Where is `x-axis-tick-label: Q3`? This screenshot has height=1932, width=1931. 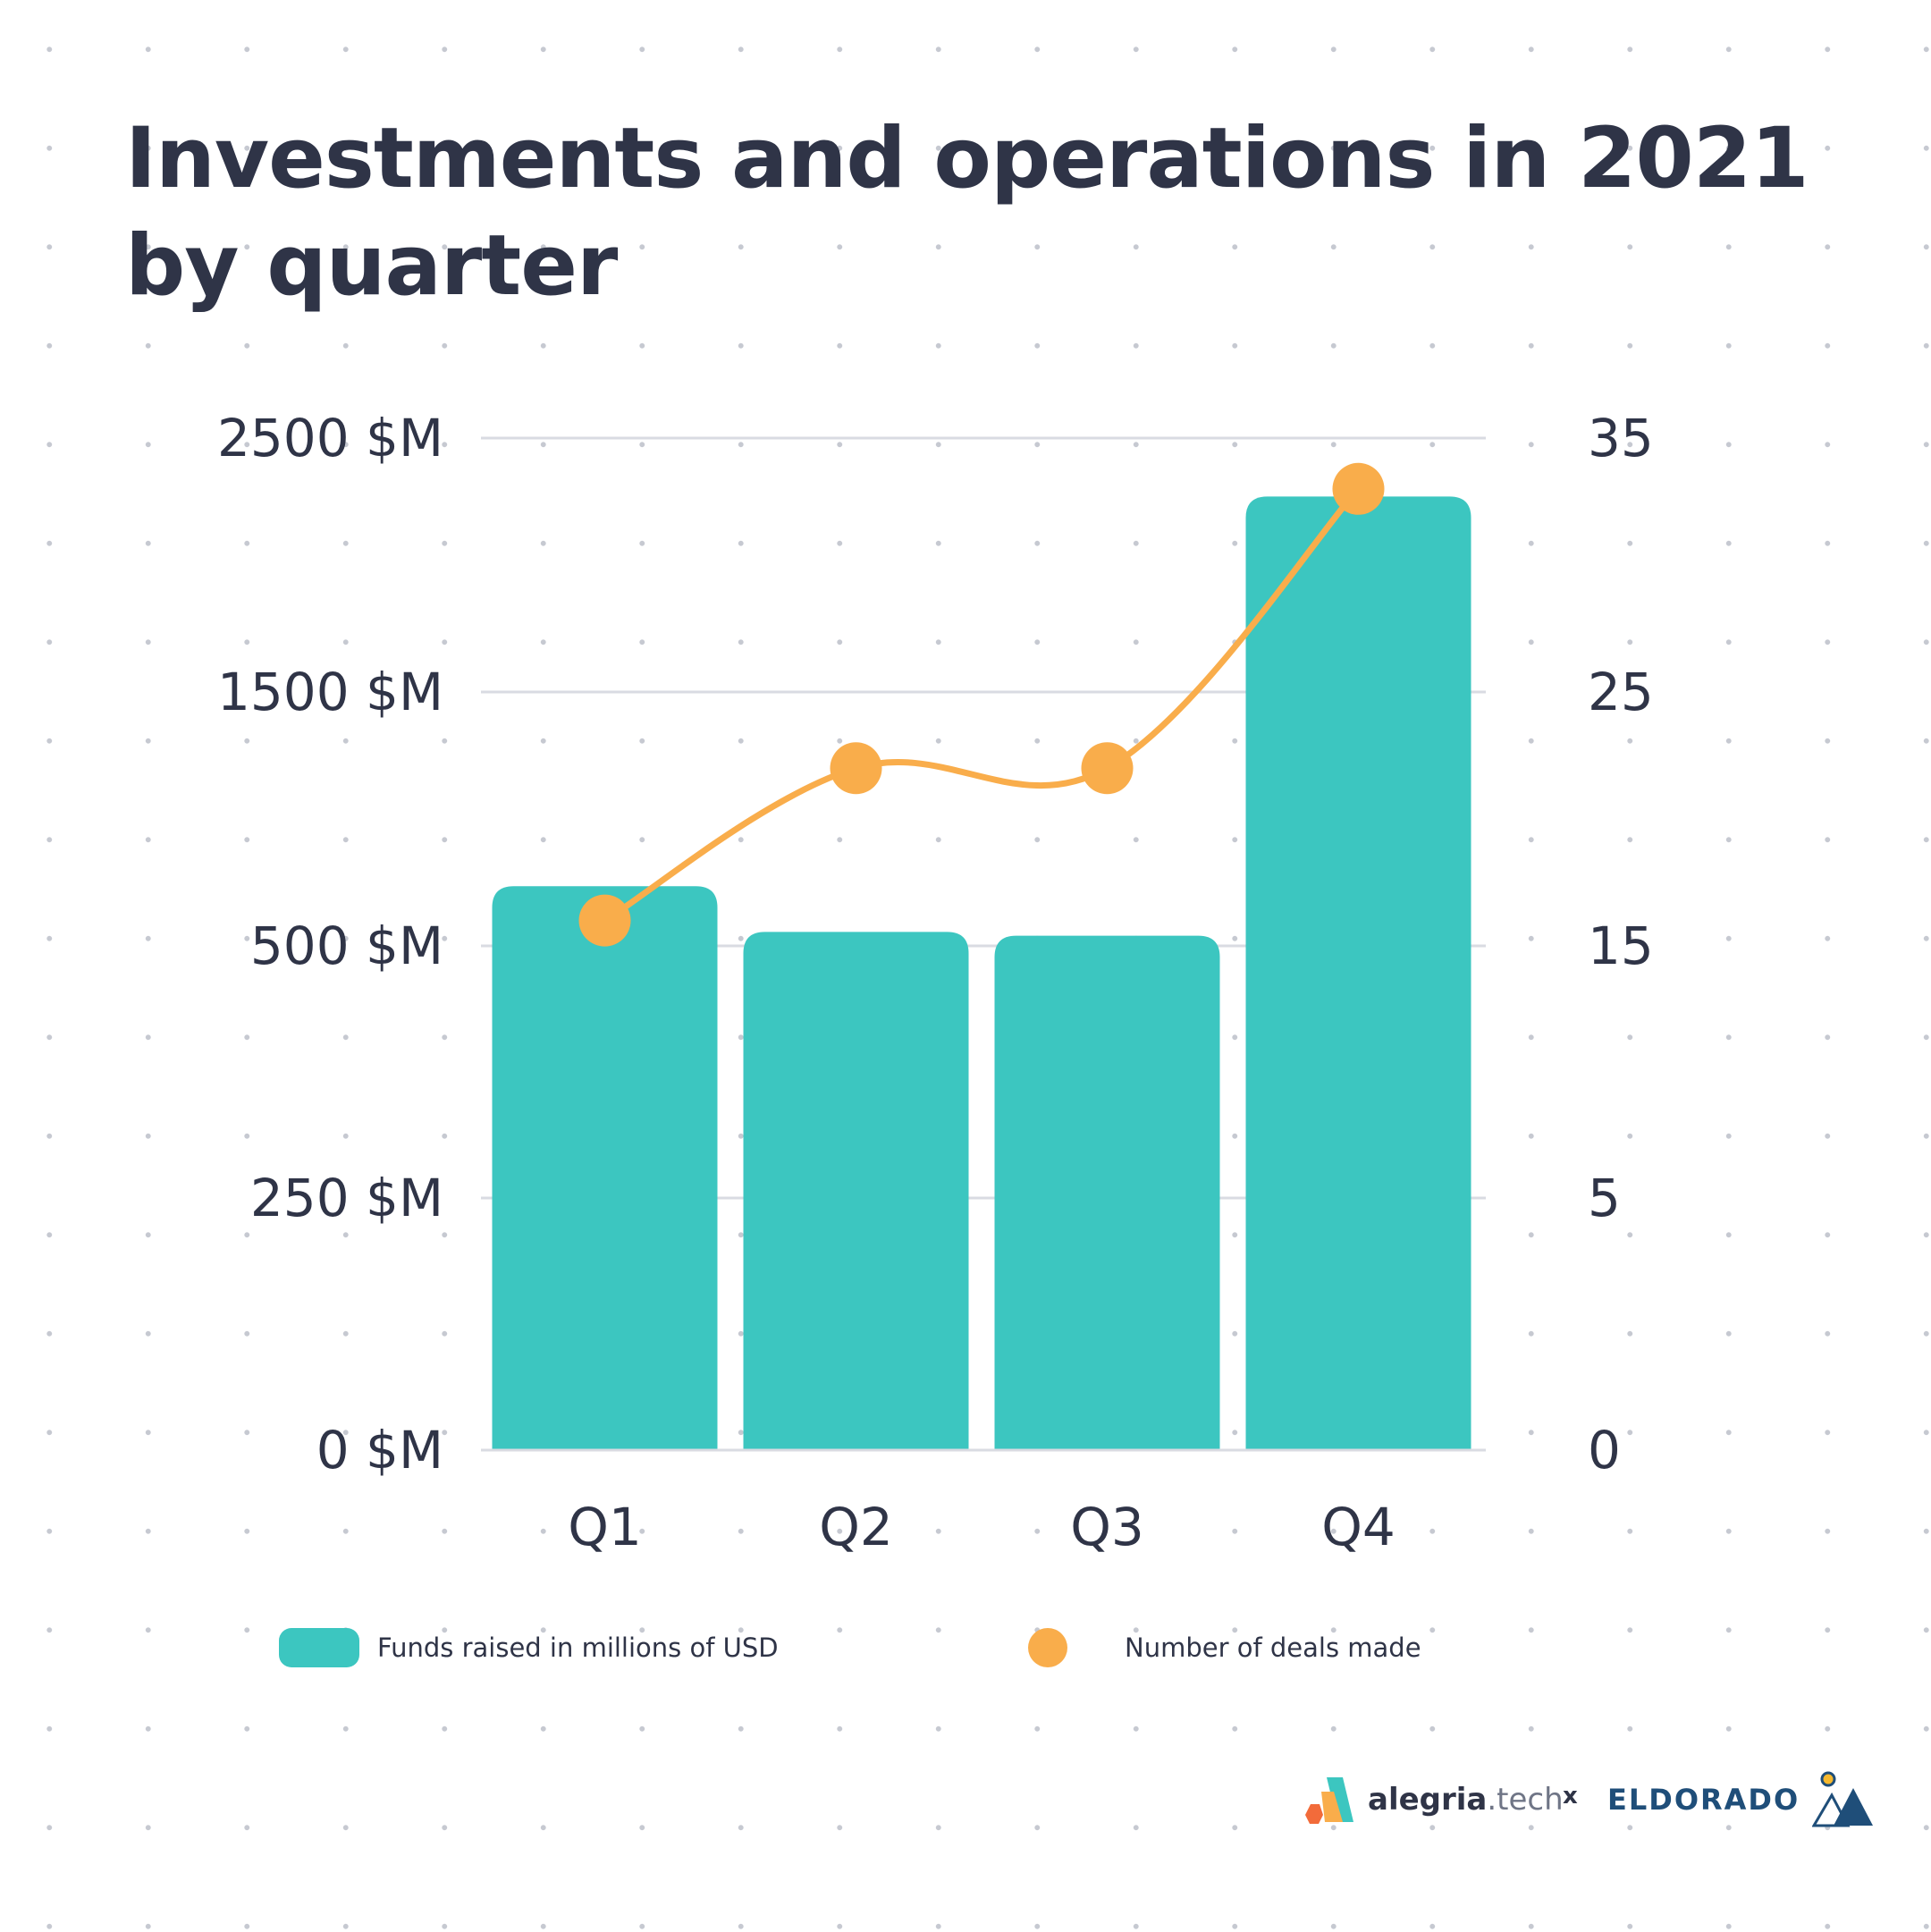 x-axis-tick-label: Q3 is located at coordinates (1107, 1527).